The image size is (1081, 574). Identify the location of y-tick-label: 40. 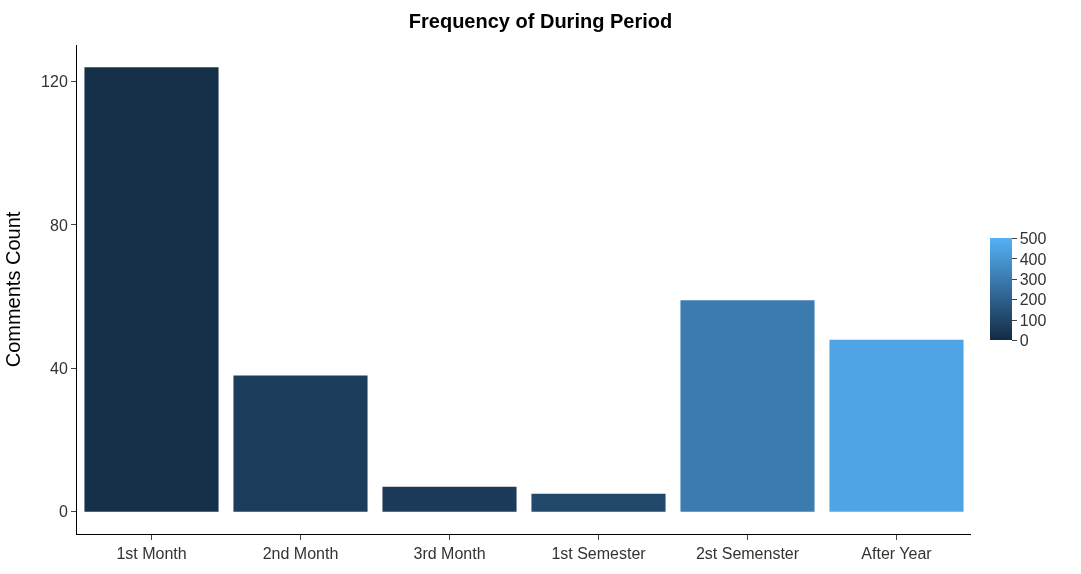
(59, 368).